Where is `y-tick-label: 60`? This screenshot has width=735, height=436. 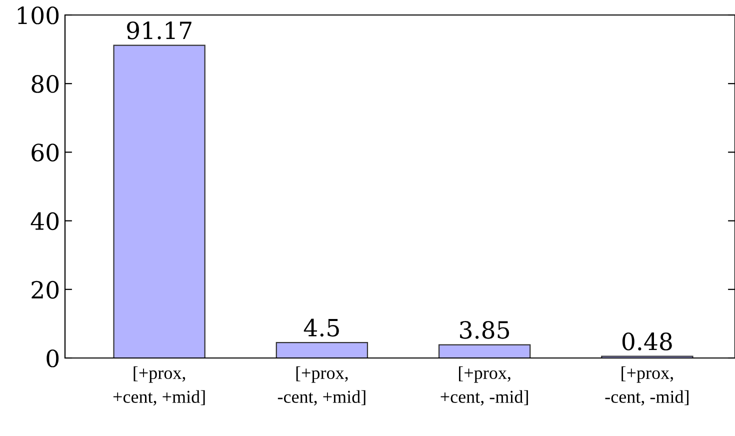
y-tick-label: 60 is located at coordinates (45, 153).